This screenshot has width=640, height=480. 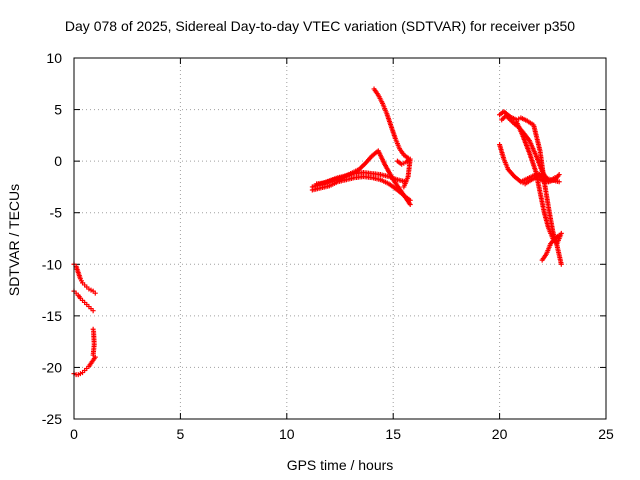 I want to click on y-tick-label: -20, so click(x=52, y=367).